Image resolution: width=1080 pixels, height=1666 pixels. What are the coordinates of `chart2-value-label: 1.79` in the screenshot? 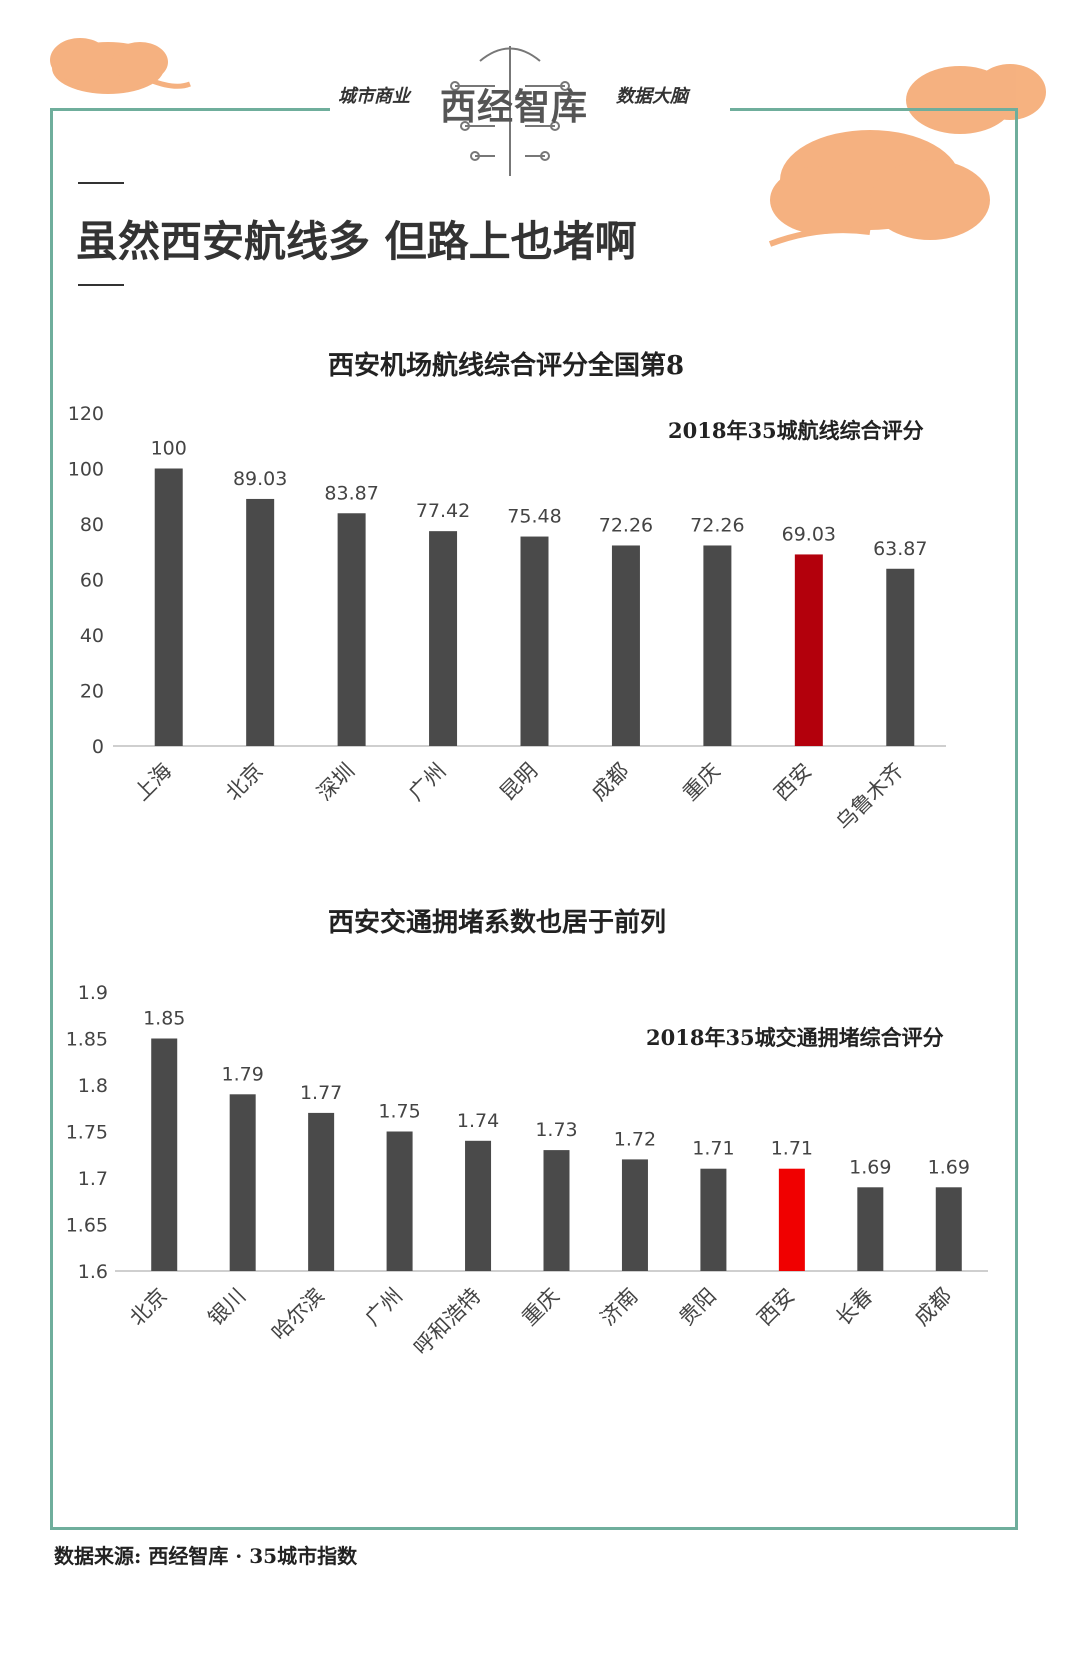 It's located at (243, 1074).